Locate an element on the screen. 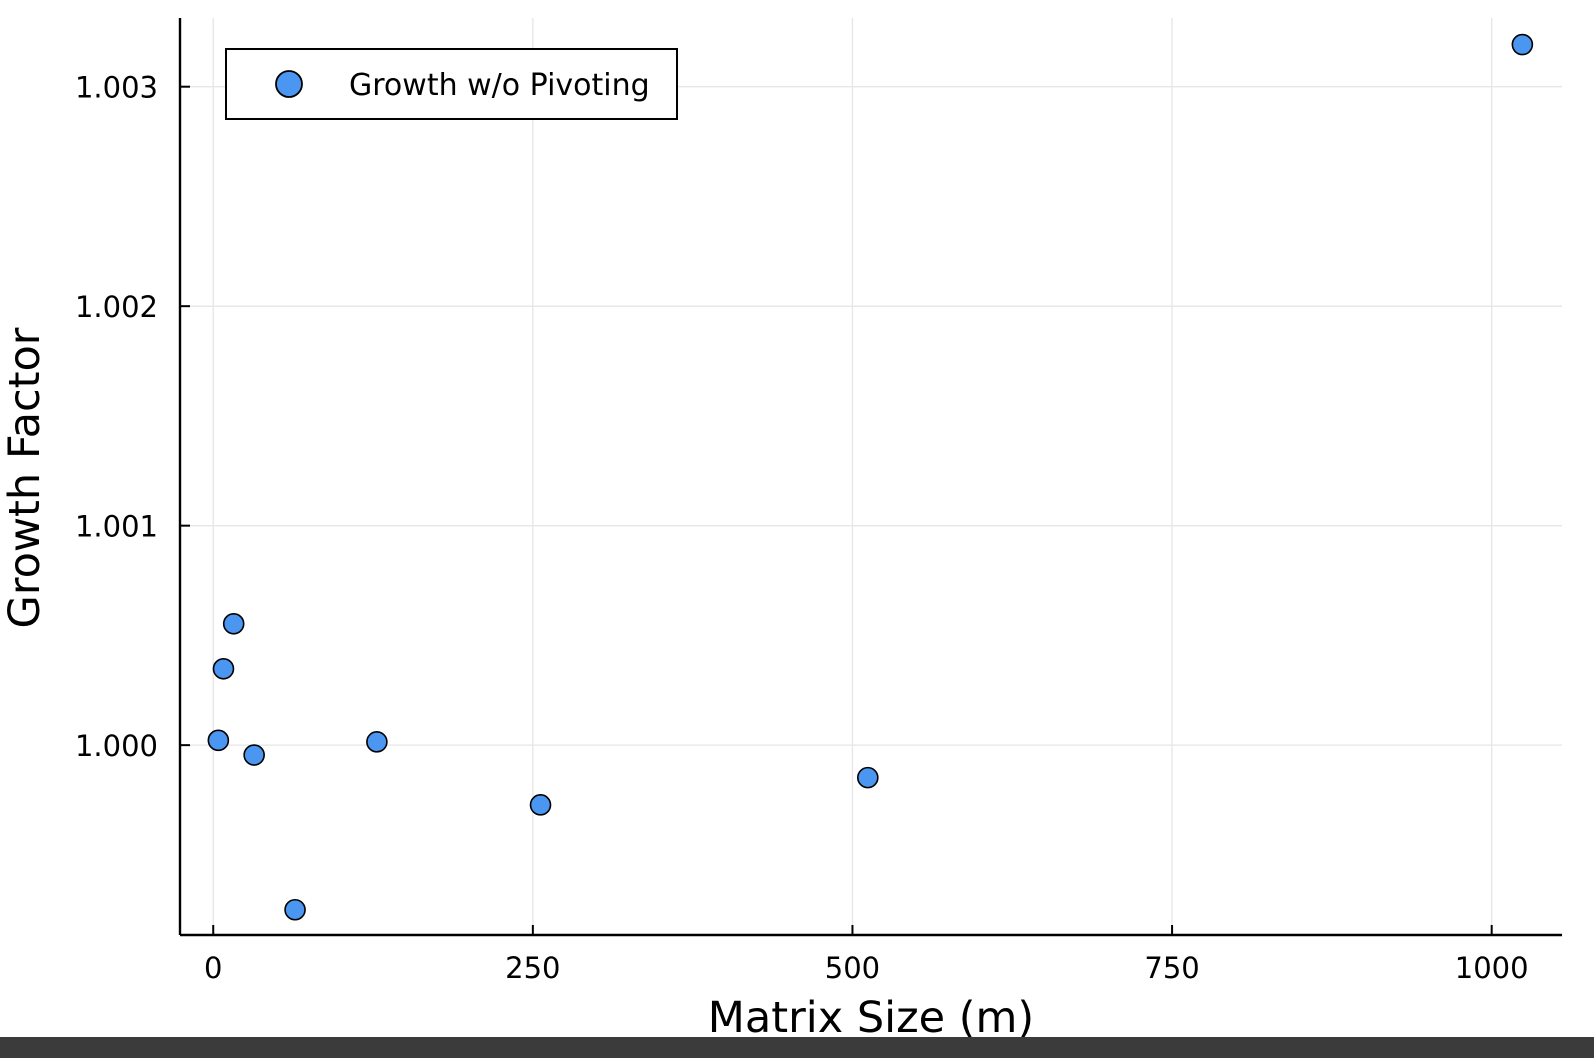 The image size is (1594, 1058). x-tick-label: 0 is located at coordinates (213, 968).